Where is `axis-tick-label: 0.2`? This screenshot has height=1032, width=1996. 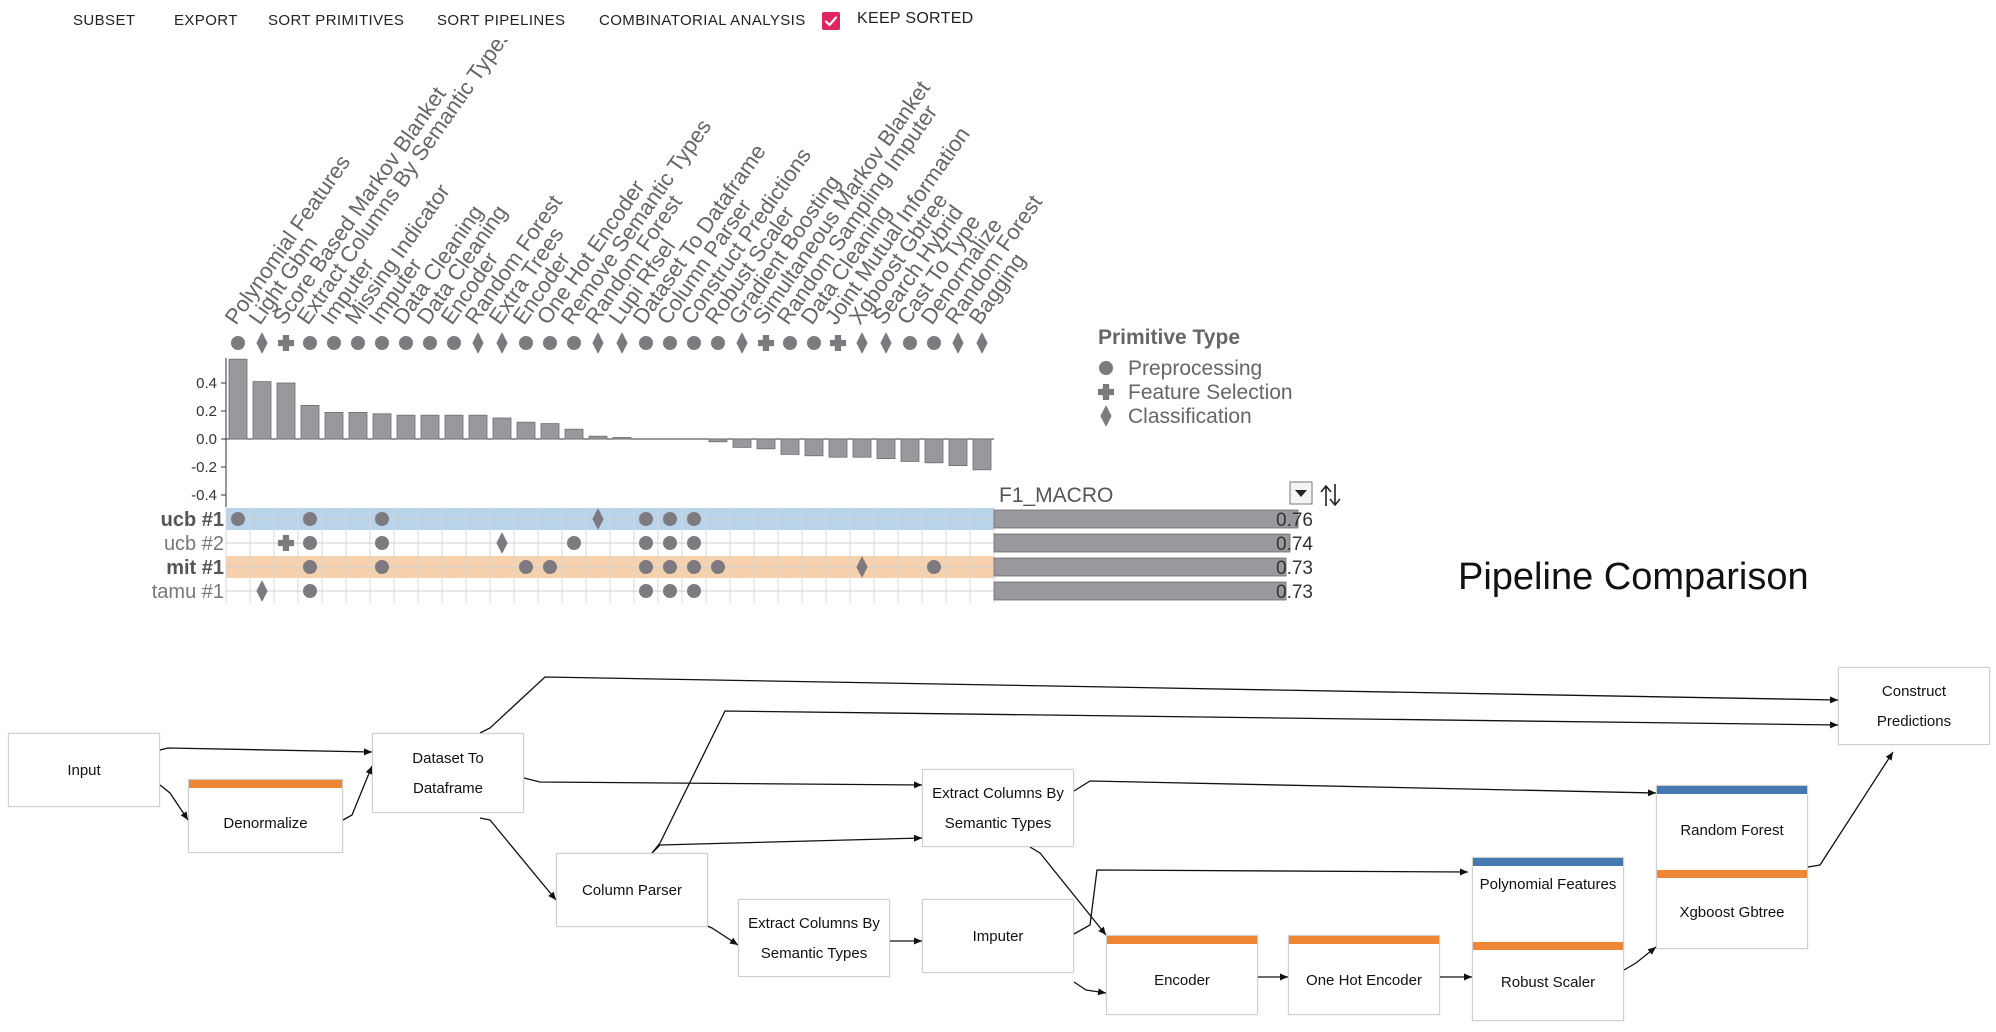 axis-tick-label: 0.2 is located at coordinates (206, 411).